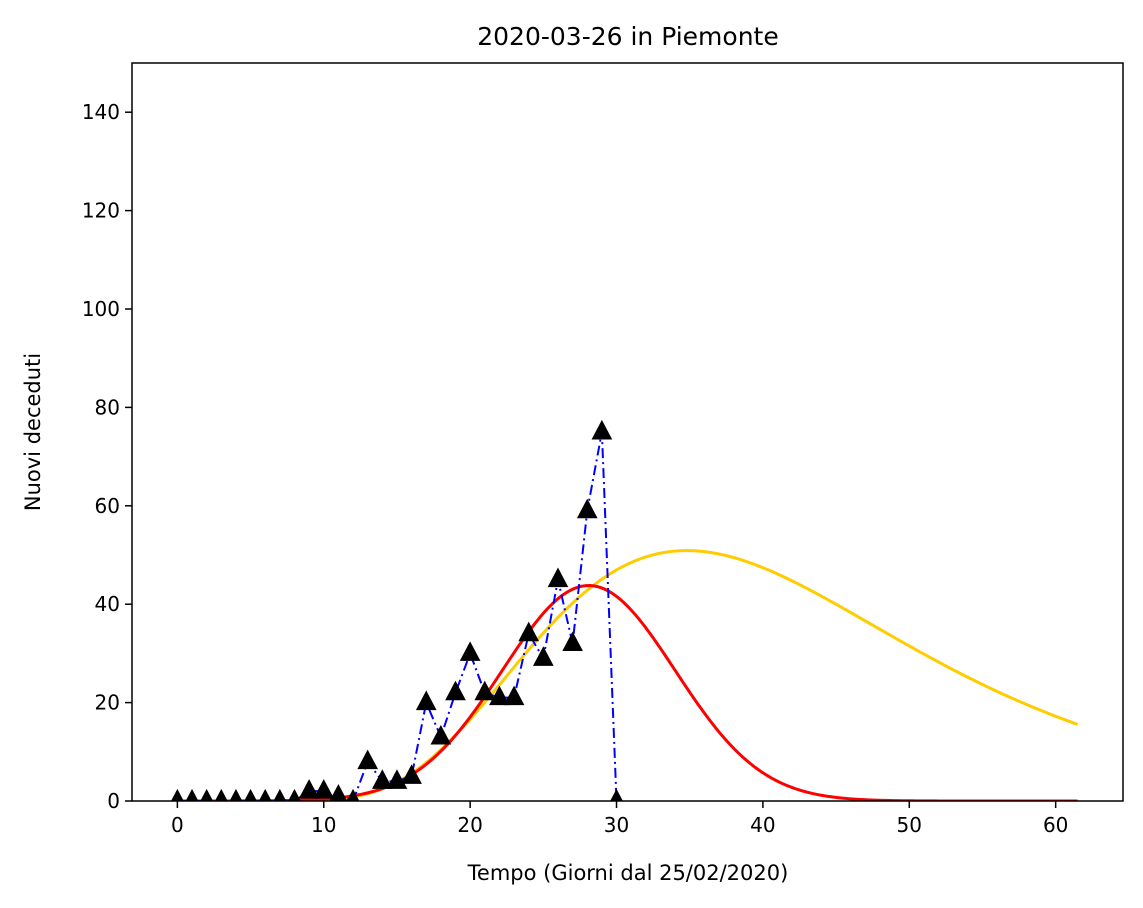 This screenshot has width=1143, height=908. What do you see at coordinates (101, 211) in the screenshot?
I see `y-tick-label: 120` at bounding box center [101, 211].